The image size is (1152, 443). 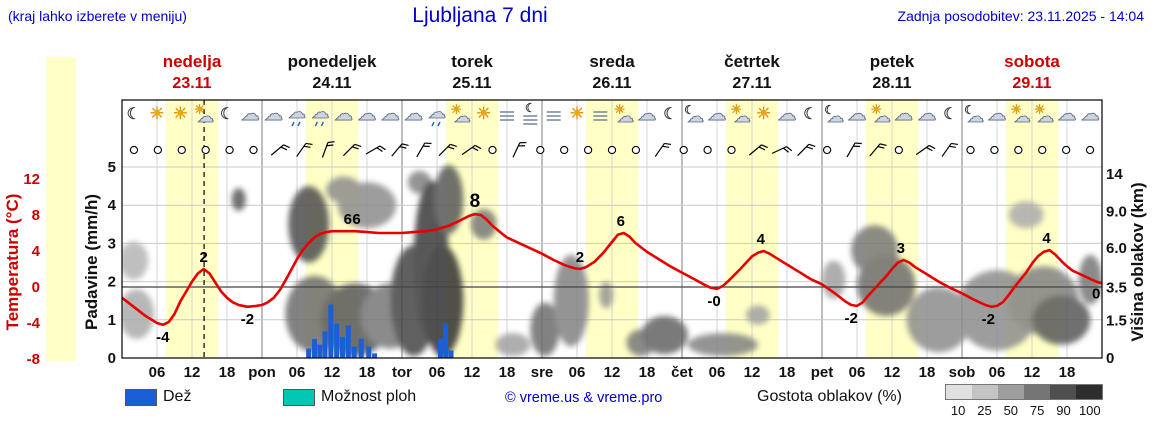 What do you see at coordinates (141, 397) in the screenshot?
I see `rain-swatch` at bounding box center [141, 397].